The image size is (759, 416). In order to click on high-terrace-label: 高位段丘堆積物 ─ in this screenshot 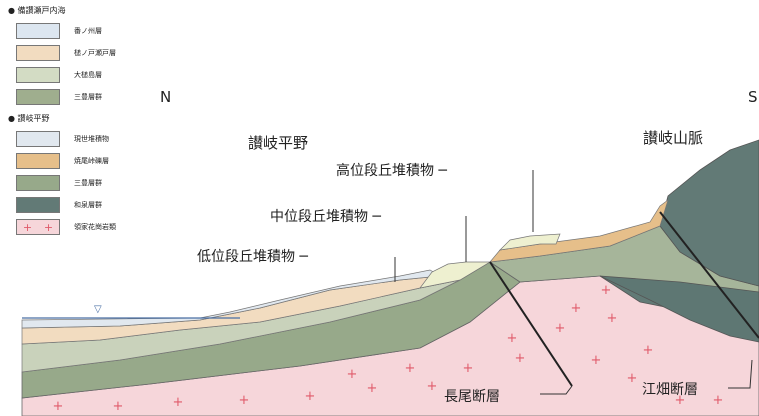, I will do `click(391, 171)`.